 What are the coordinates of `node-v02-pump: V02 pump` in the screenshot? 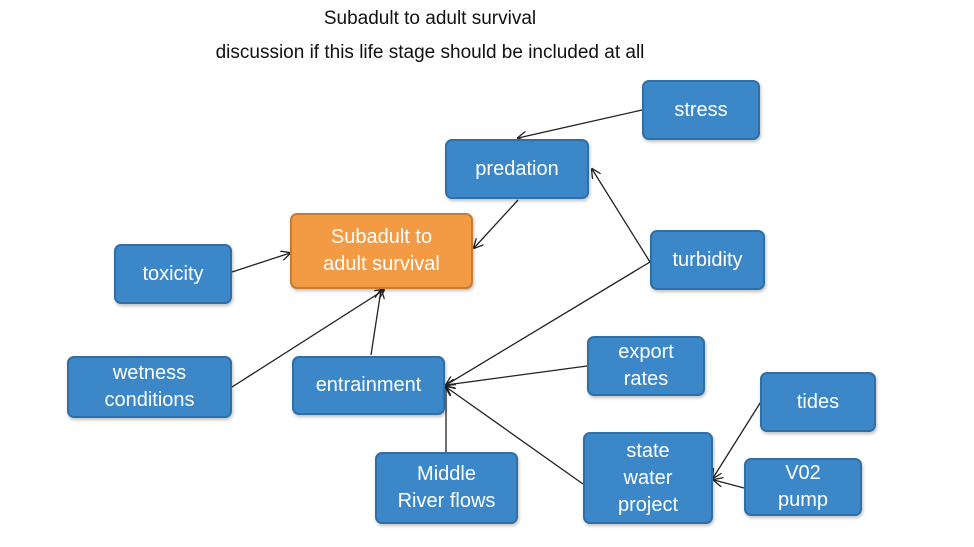 It's located at (803, 487).